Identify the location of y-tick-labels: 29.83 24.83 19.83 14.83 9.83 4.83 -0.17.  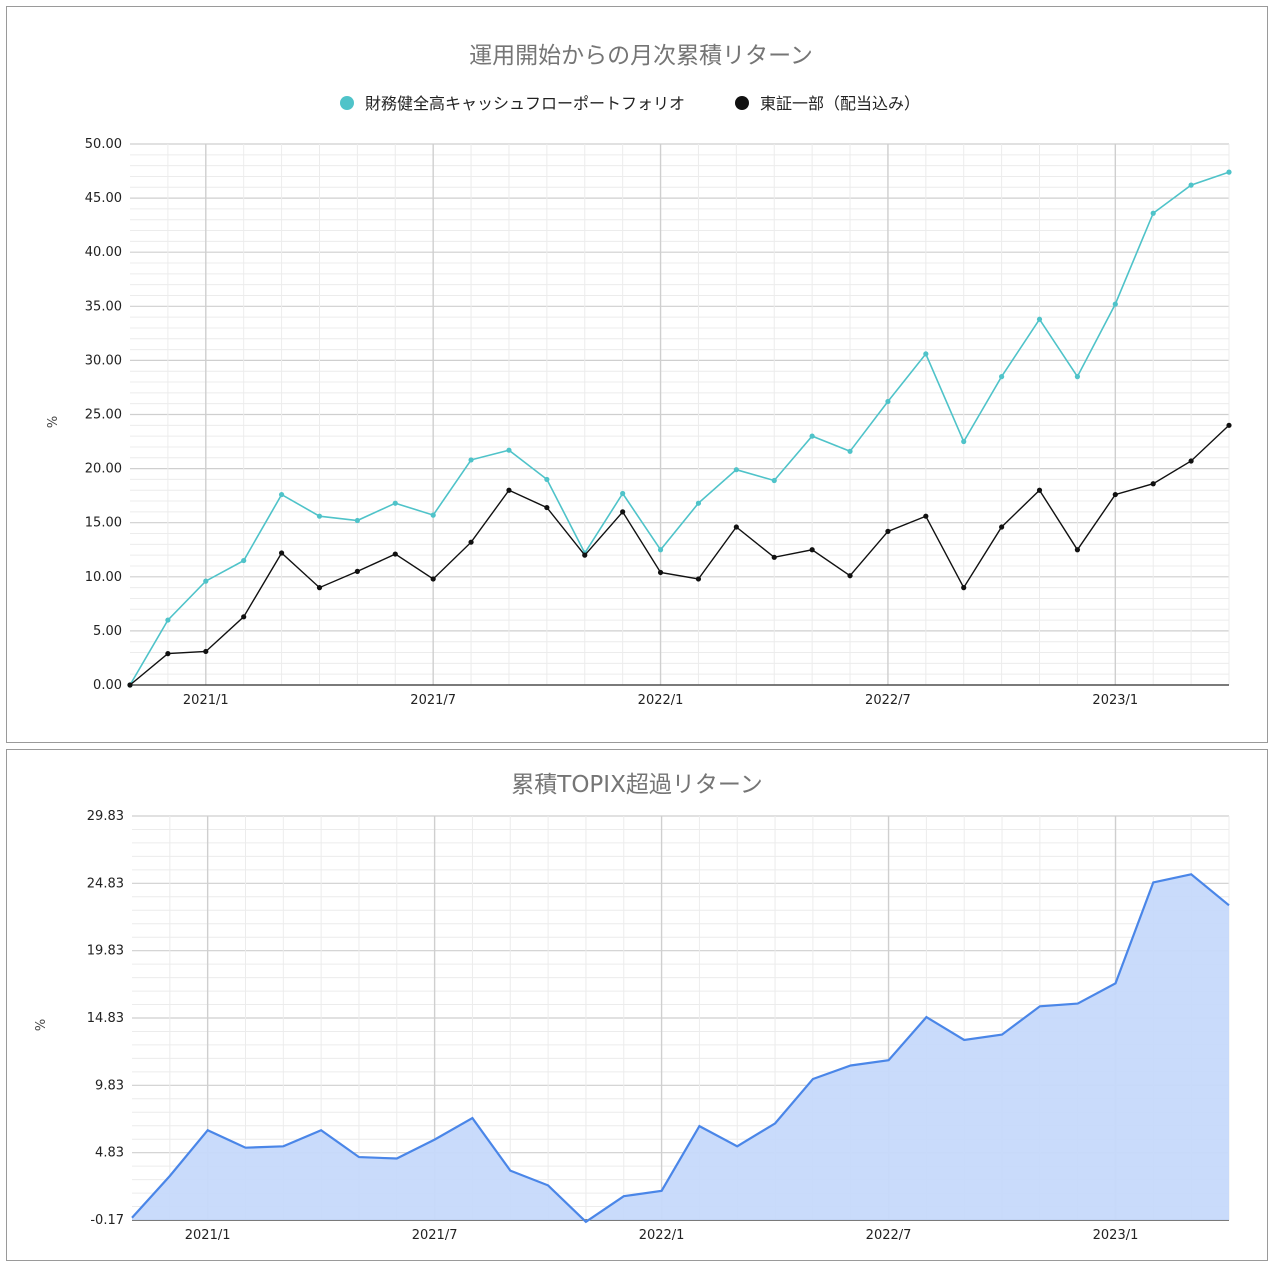
(105, 1018).